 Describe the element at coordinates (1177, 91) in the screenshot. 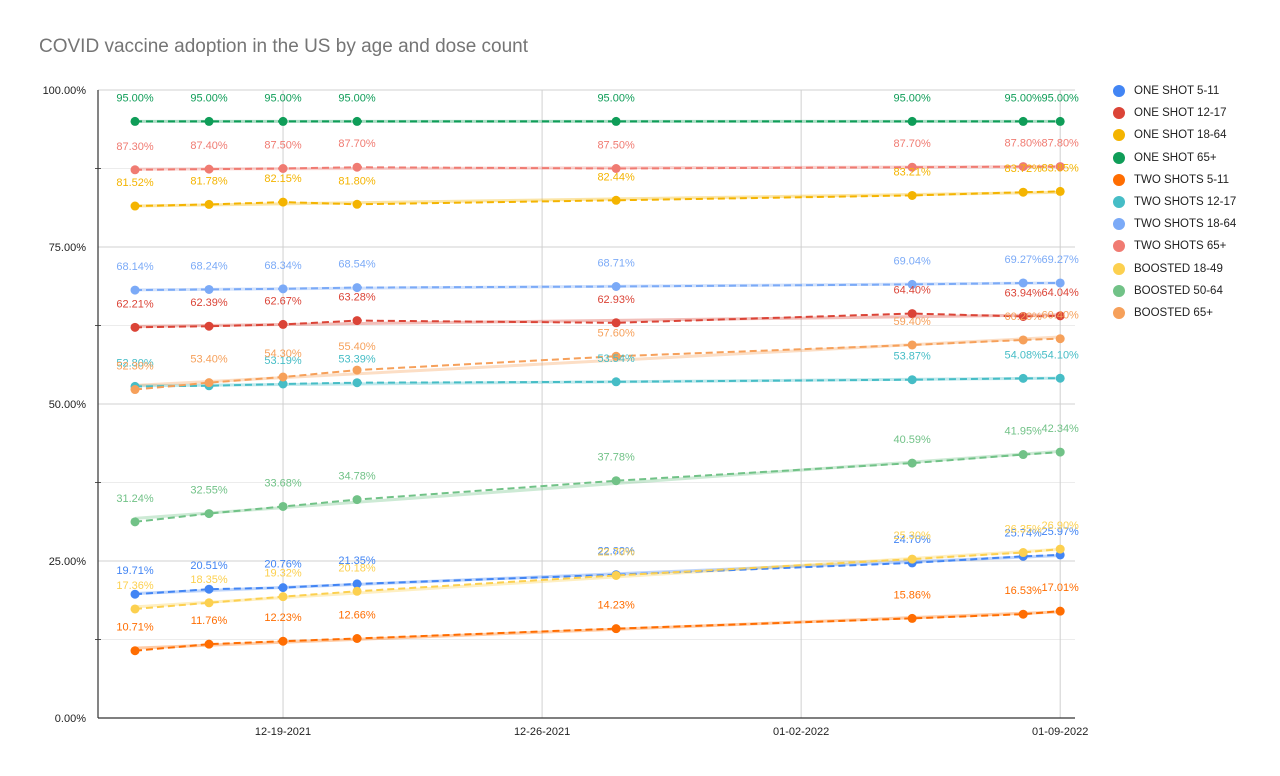

I see `legend-label: ONE SHOT 5-11` at that location.